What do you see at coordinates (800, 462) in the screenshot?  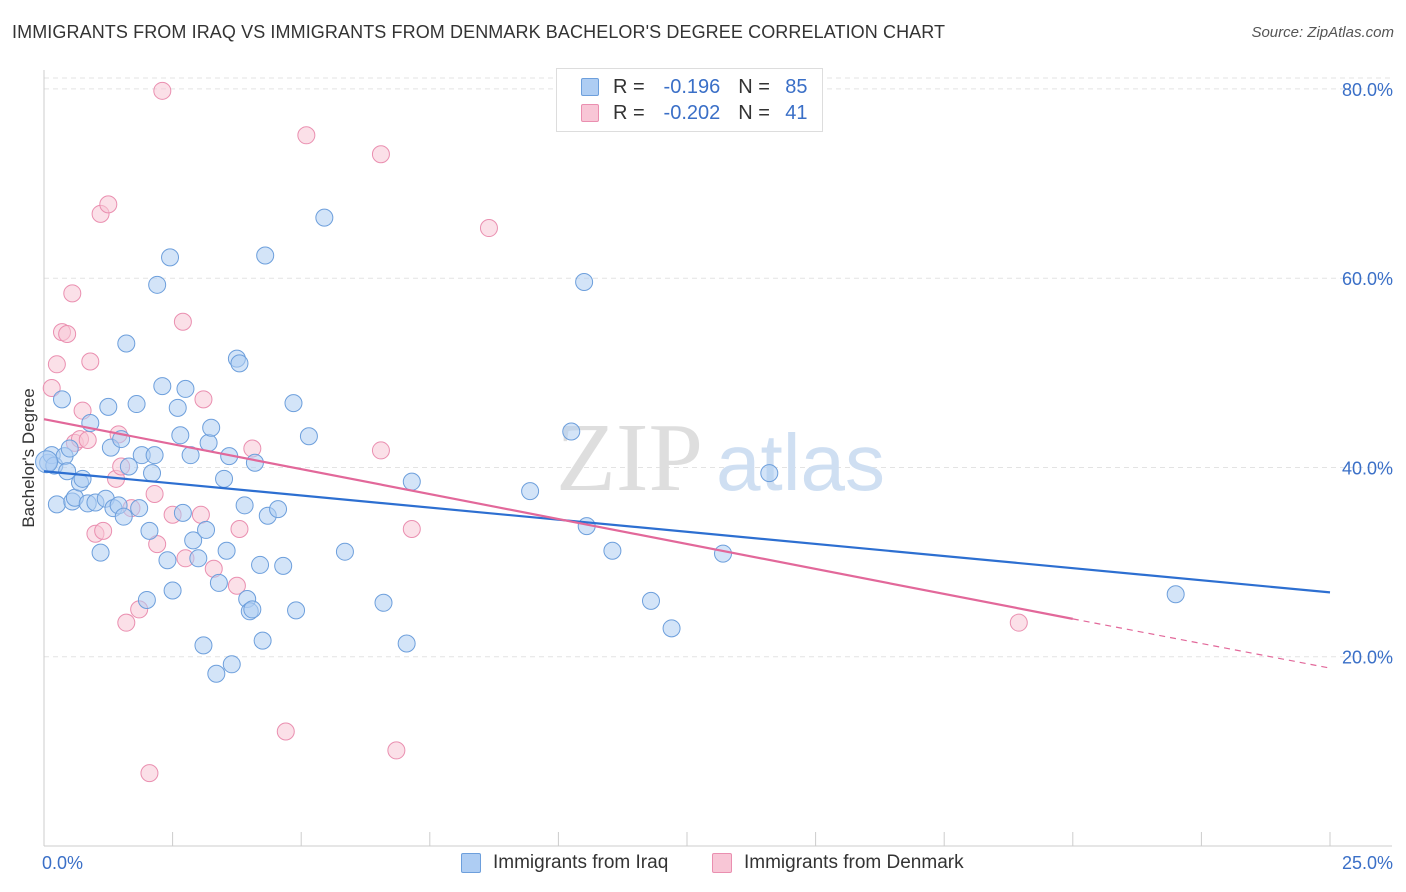 I see `watermark-atlas: atlas` at bounding box center [800, 462].